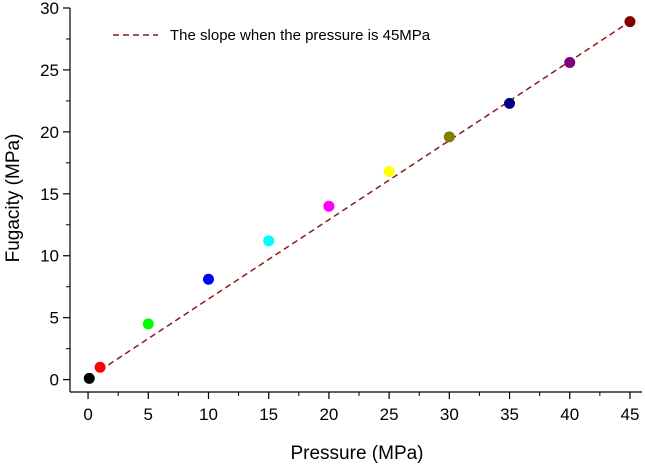 This screenshot has width=645, height=466. What do you see at coordinates (629, 414) in the screenshot?
I see `x-tick-label: 45` at bounding box center [629, 414].